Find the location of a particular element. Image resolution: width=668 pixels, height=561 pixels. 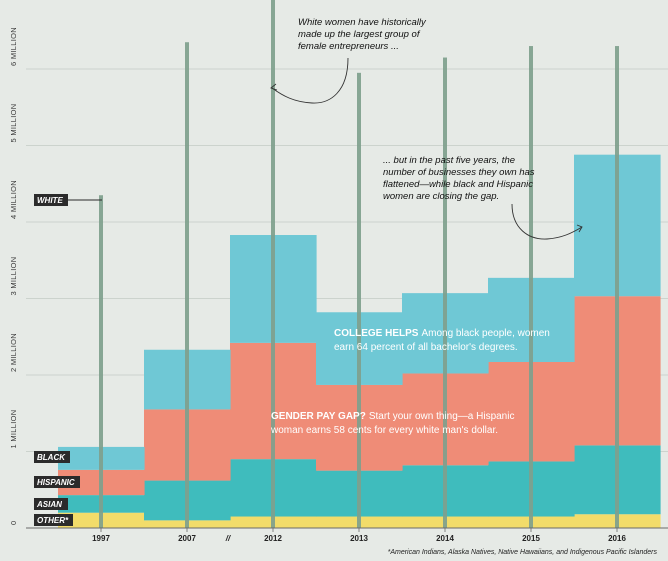

x-tick-label: 2015 is located at coordinates (531, 538).